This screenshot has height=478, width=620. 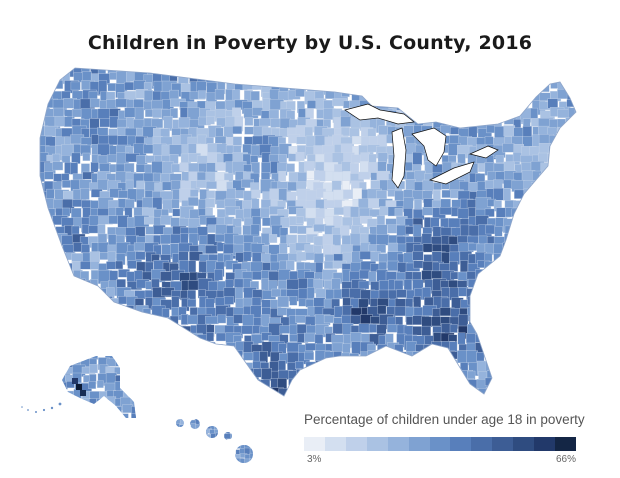 What do you see at coordinates (214, 441) in the screenshot?
I see `hawaii-counties` at bounding box center [214, 441].